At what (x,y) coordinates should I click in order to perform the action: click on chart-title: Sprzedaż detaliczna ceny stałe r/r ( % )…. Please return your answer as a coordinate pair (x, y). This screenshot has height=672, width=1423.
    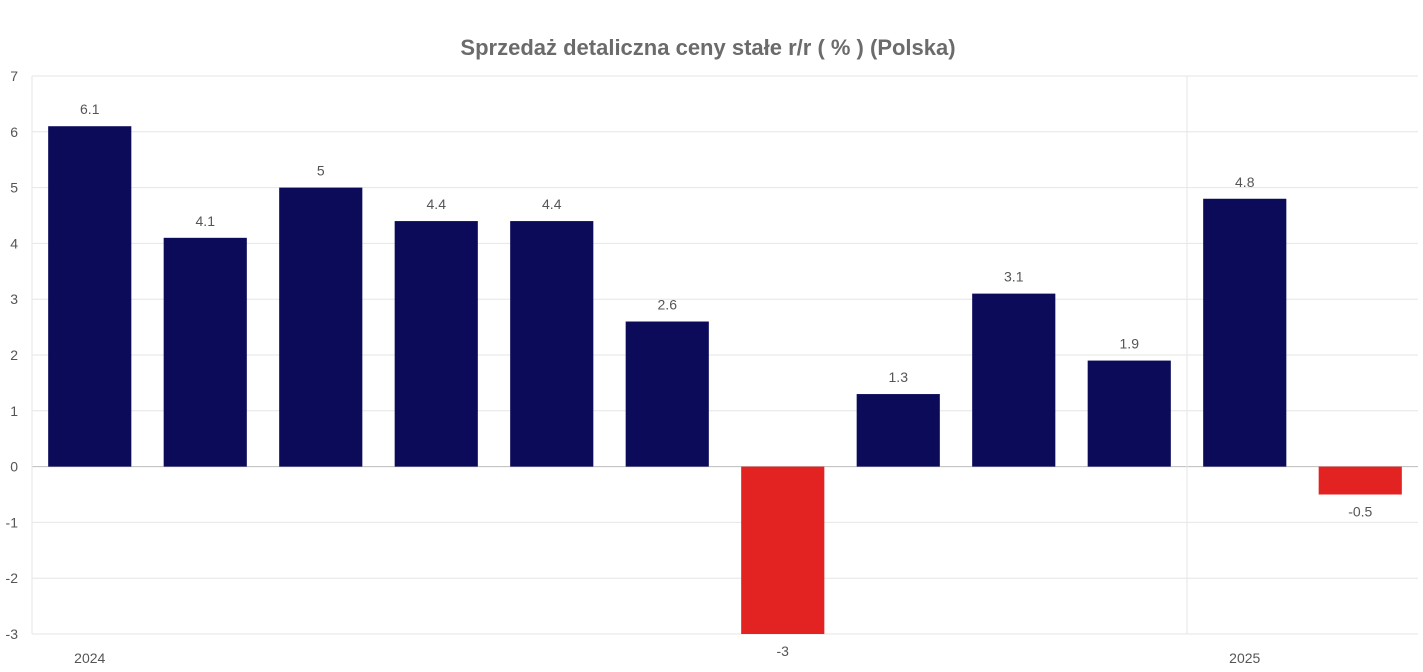
    Looking at the image, I should click on (707, 47).